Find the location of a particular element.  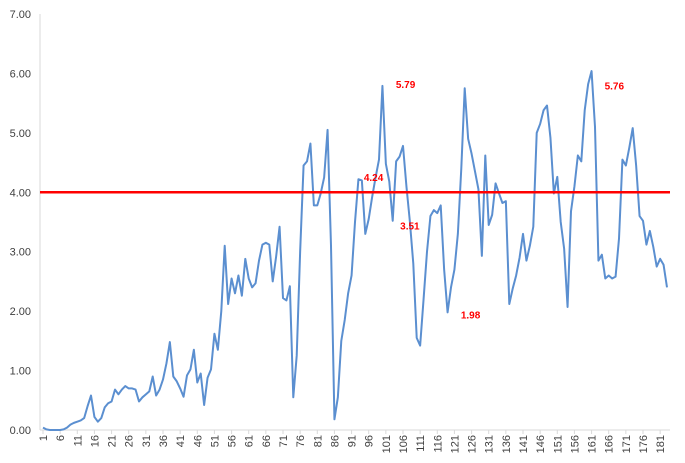

x-tick-label: 116 is located at coordinates (438, 444).